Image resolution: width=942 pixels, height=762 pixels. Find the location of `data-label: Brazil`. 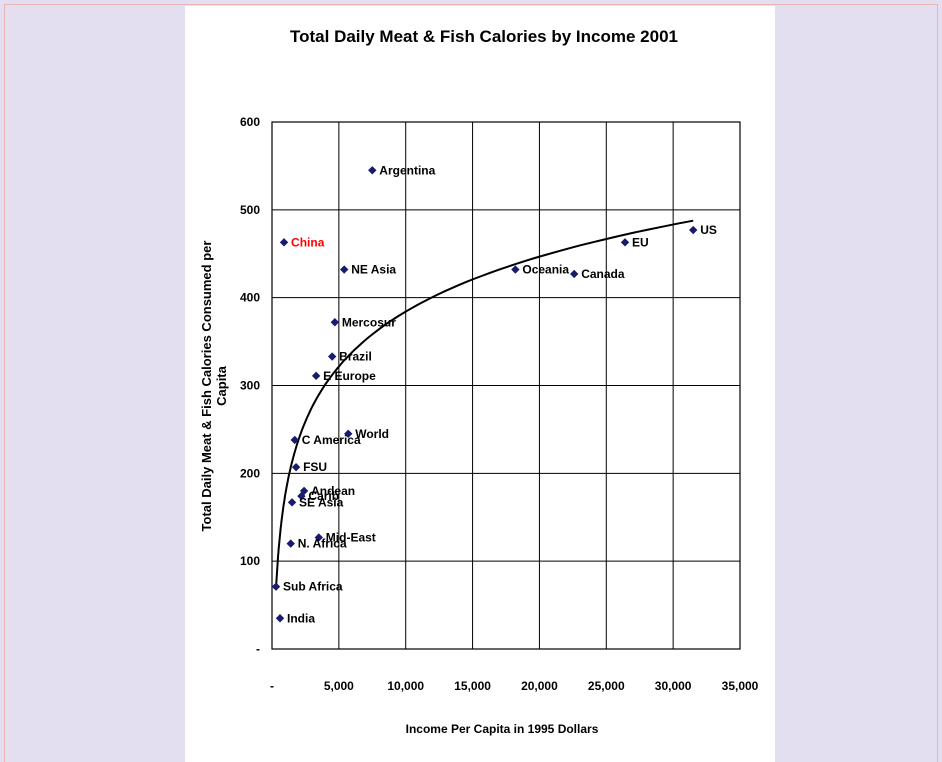

data-label: Brazil is located at coordinates (355, 357).